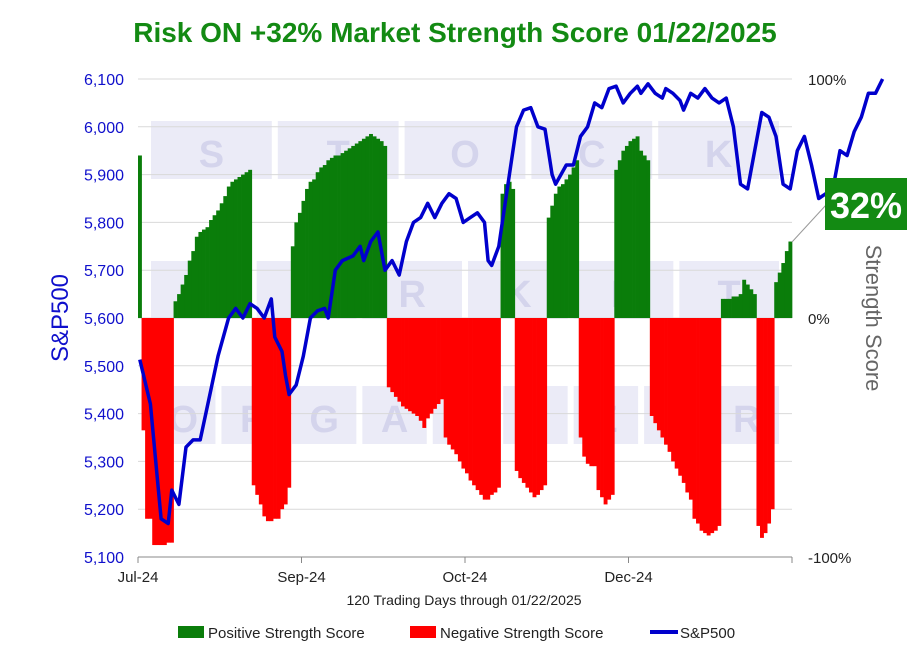  I want to click on watermark-letter: S, so click(211, 155).